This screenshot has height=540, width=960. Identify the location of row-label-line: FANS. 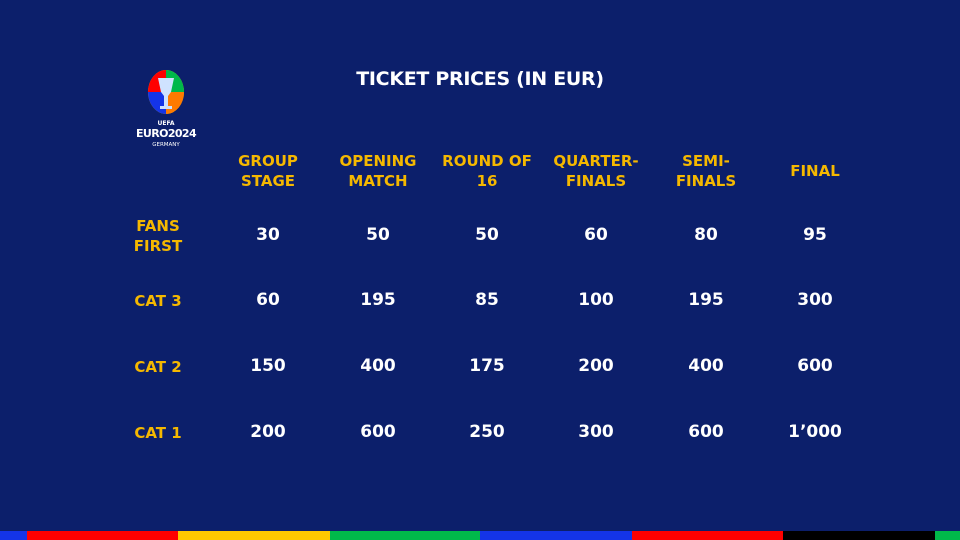
(158, 226).